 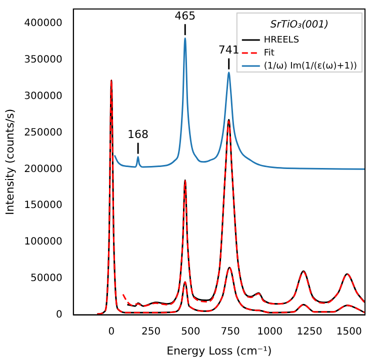 What do you see at coordinates (349, 332) in the screenshot?
I see `x-tick-label: 1500` at bounding box center [349, 332].